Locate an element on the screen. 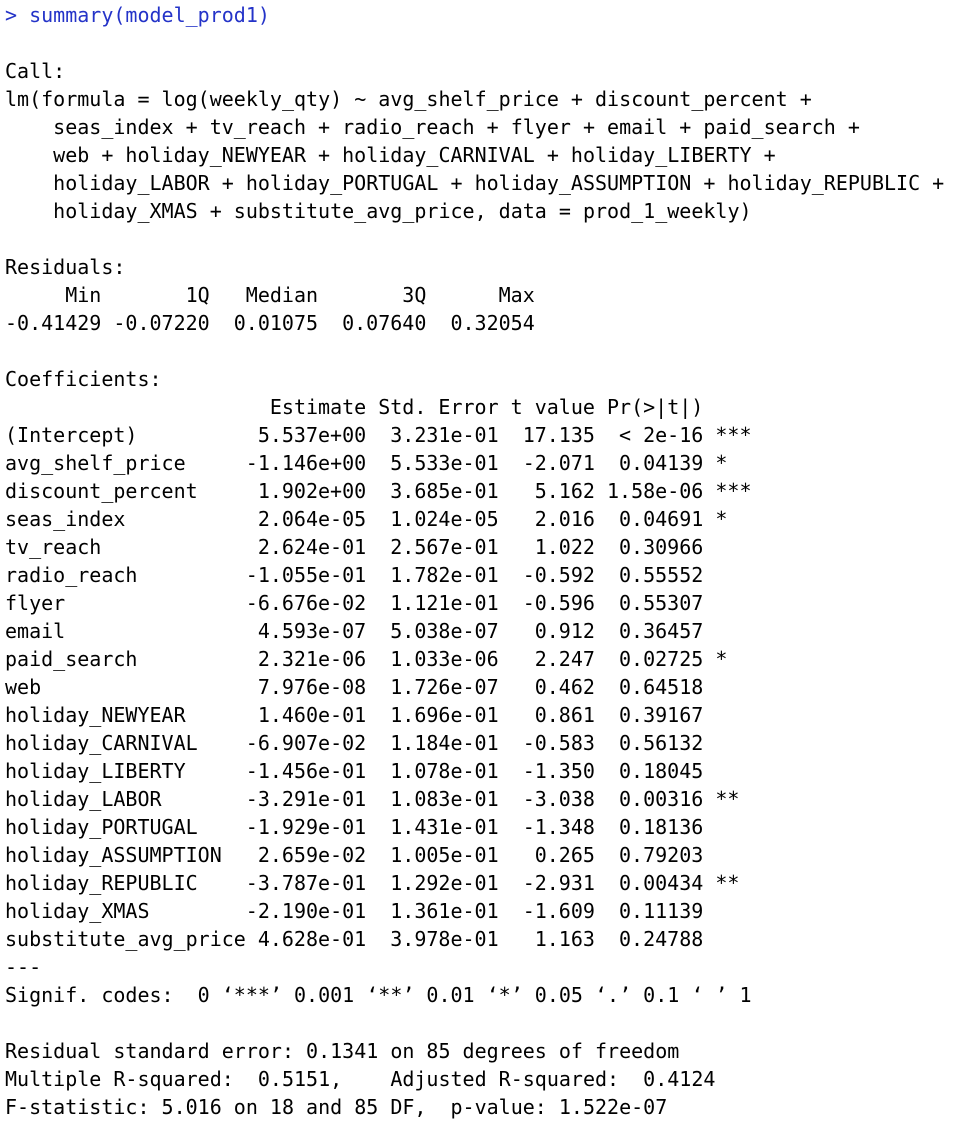 Image resolution: width=976 pixels, height=1134 pixels. coef-name: holiday_XMAS is located at coordinates (77, 911).